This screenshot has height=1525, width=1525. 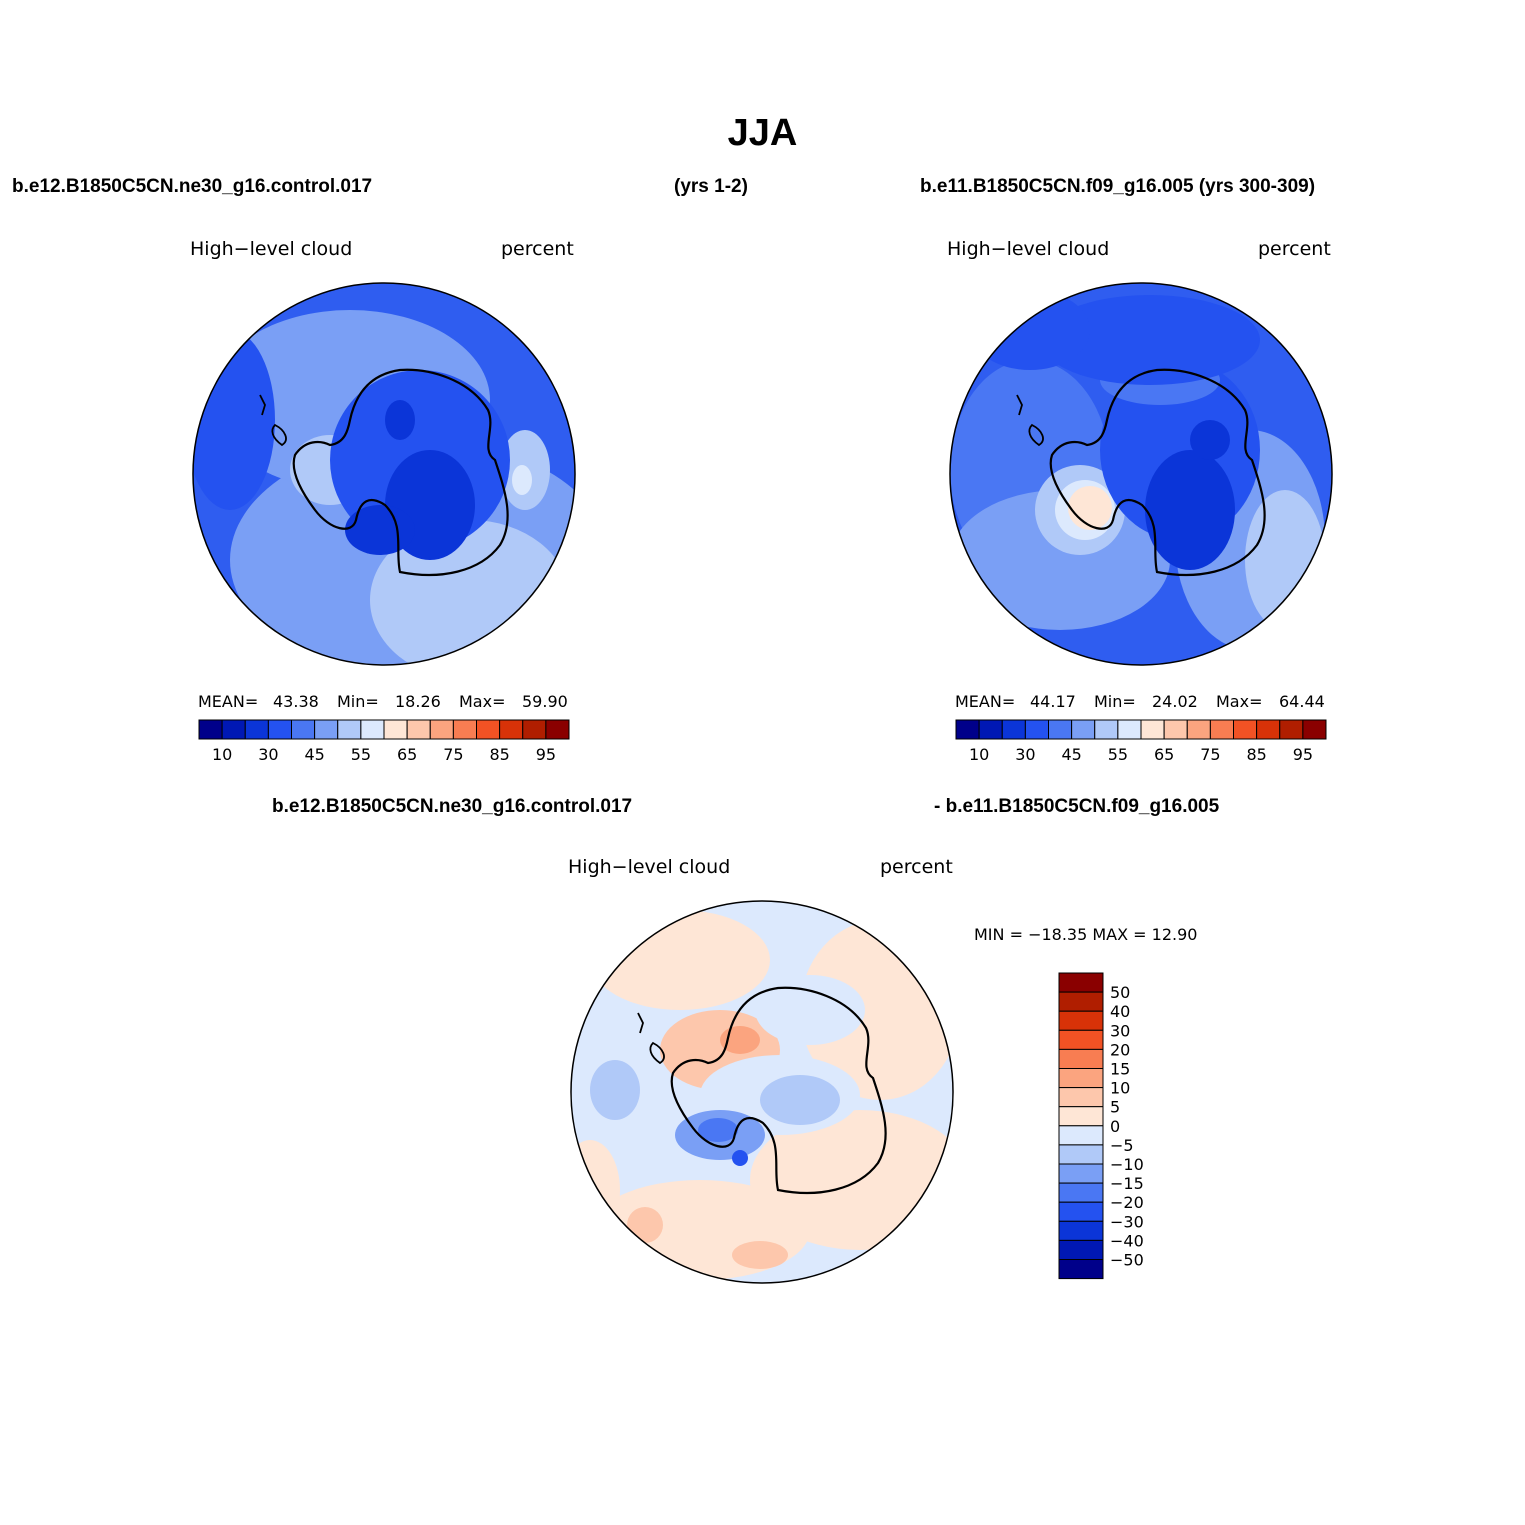 What do you see at coordinates (1210, 754) in the screenshot?
I see `panel2-colorbar-label: 75` at bounding box center [1210, 754].